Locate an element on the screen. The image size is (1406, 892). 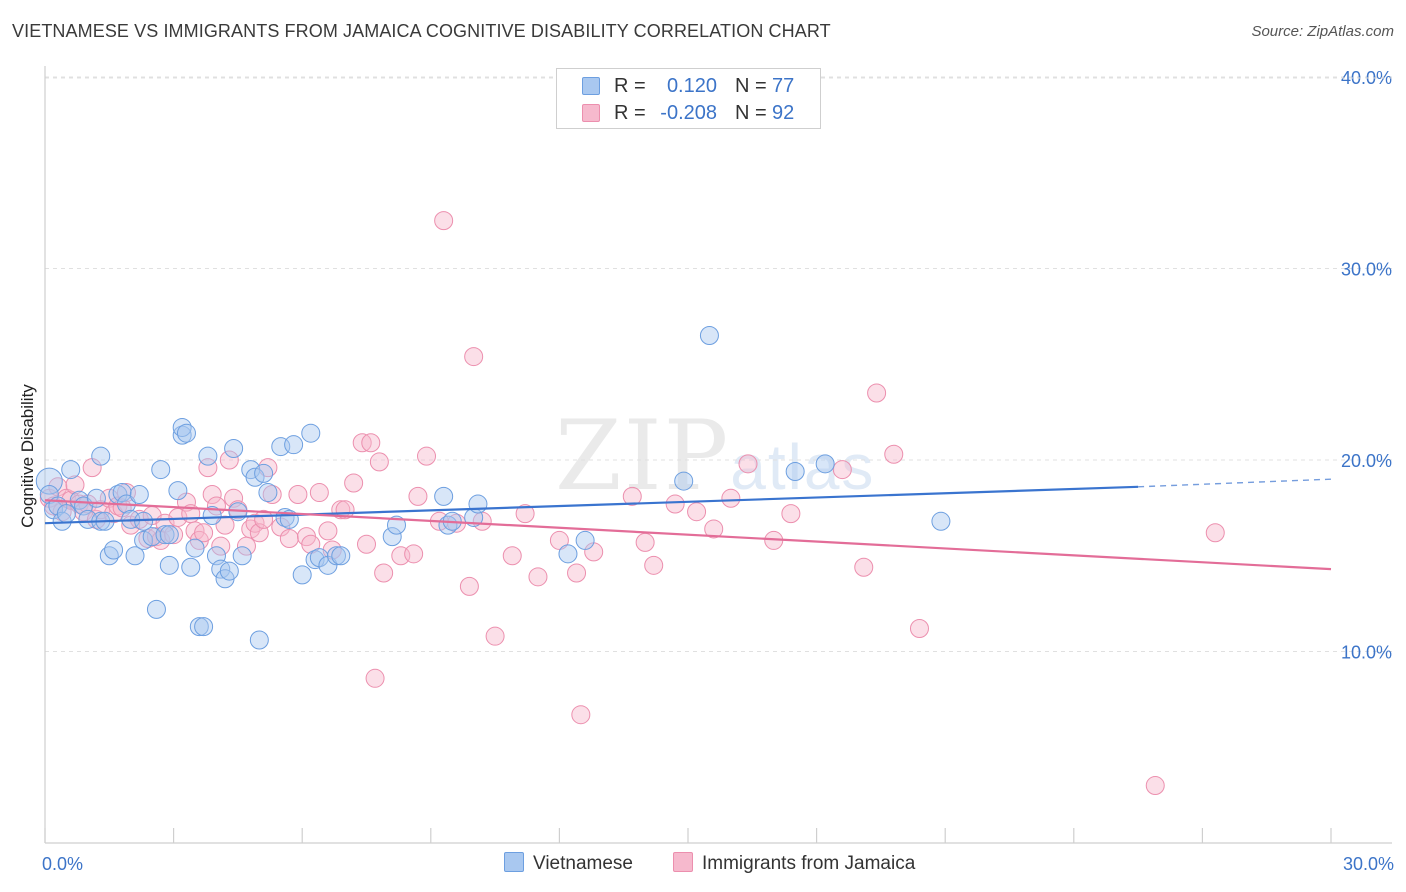
x-tick-label: 30.0% is located at coordinates (1368, 864).